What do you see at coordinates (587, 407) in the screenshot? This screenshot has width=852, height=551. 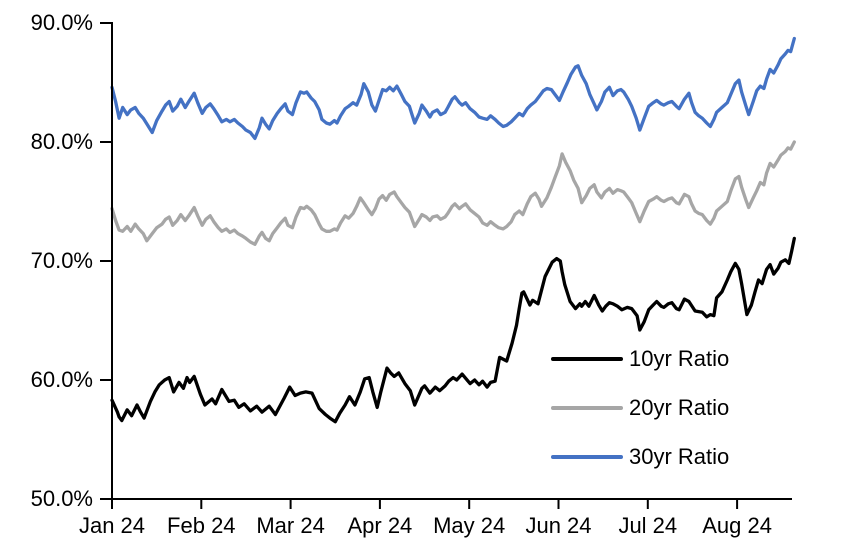 I see `legend-line-swatch-20yr` at bounding box center [587, 407].